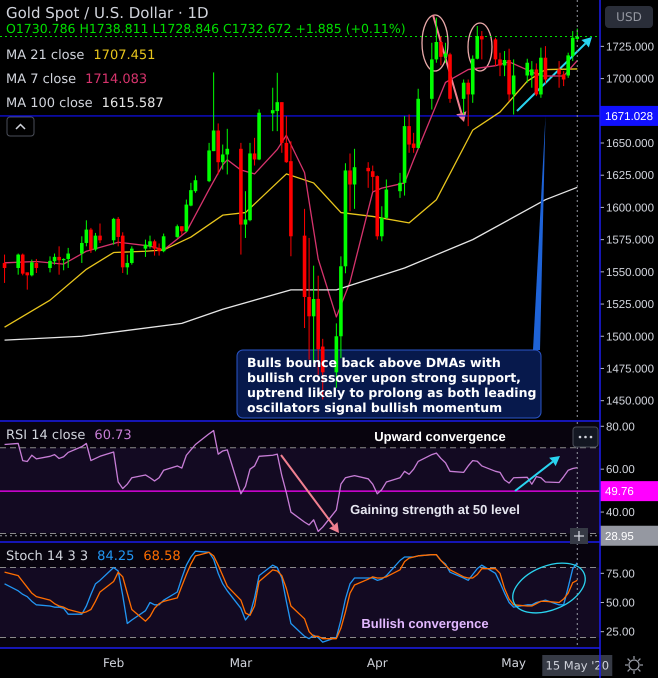 This screenshot has height=678, width=658. I want to click on y-tick-label: 1475.000, so click(630, 369).